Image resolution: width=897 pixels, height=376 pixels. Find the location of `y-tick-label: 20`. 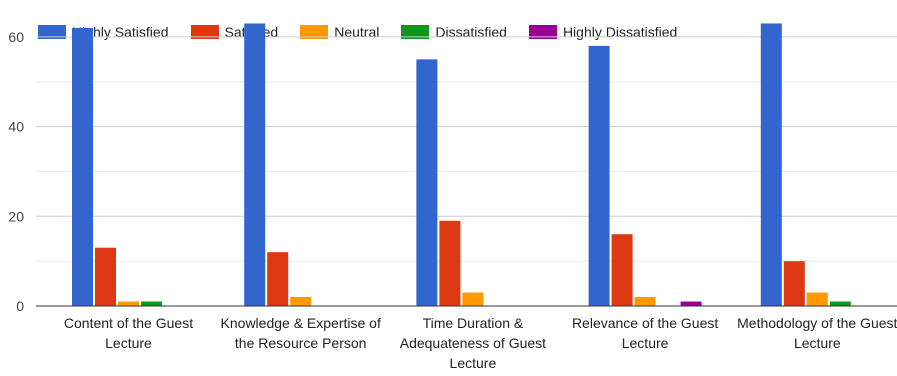

y-tick-label: 20 is located at coordinates (16, 216).